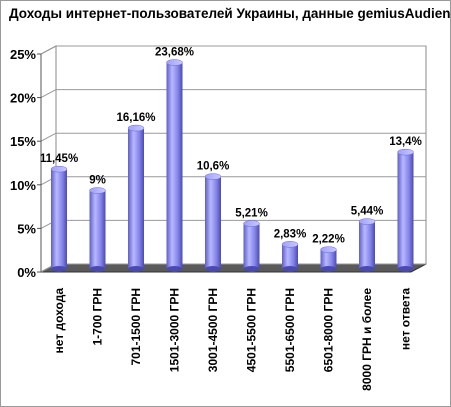  I want to click on data-label: 2,83%, so click(290, 234).